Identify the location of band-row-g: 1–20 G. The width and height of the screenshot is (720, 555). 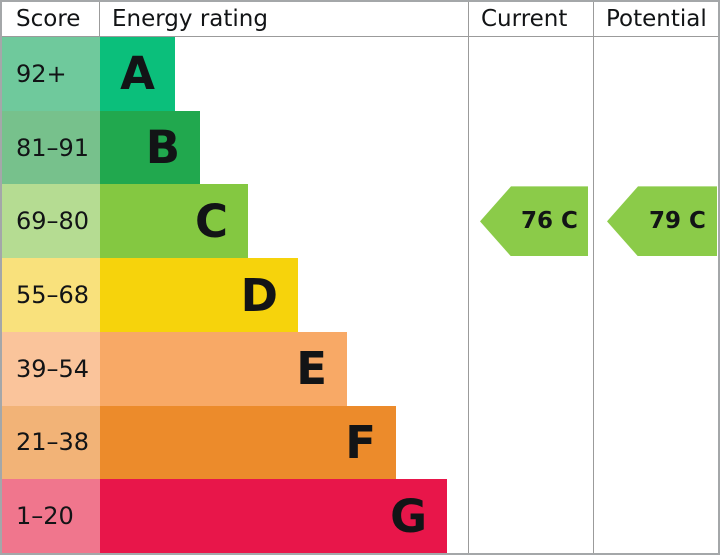
(360, 516).